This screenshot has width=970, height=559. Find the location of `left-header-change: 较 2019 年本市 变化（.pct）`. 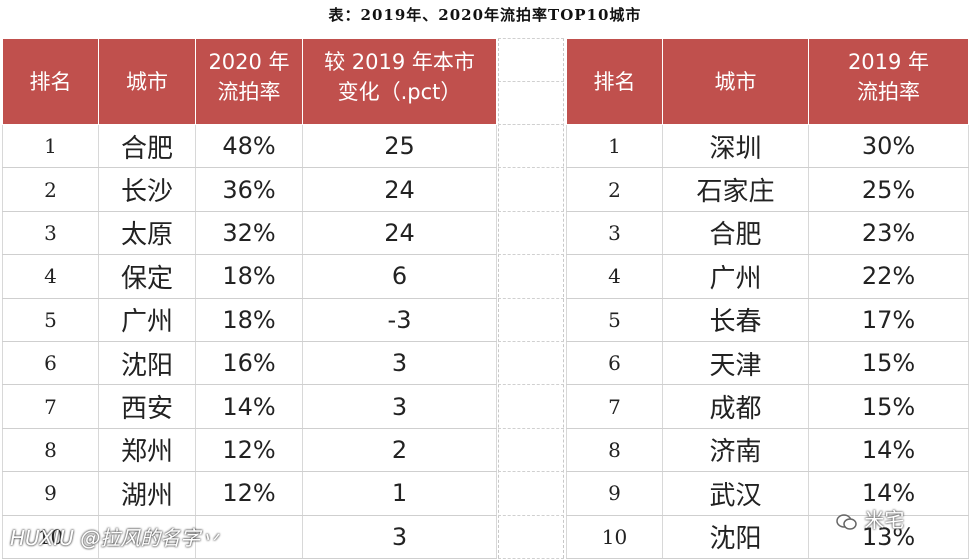

left-header-change: 较 2019 年本市 变化（.pct） is located at coordinates (399, 81).